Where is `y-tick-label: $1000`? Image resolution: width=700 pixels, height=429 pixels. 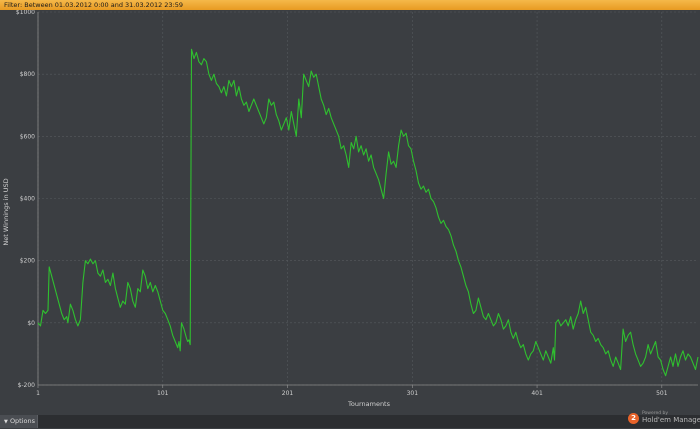 y-tick-label: $1000 is located at coordinates (25, 13).